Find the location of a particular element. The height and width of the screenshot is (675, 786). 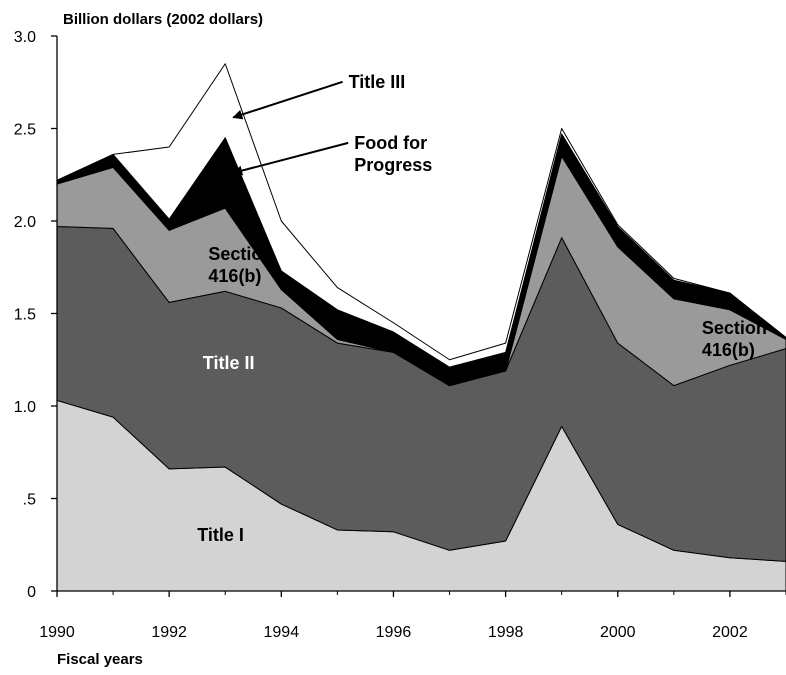

x-tick-label: 2000 is located at coordinates (618, 632).